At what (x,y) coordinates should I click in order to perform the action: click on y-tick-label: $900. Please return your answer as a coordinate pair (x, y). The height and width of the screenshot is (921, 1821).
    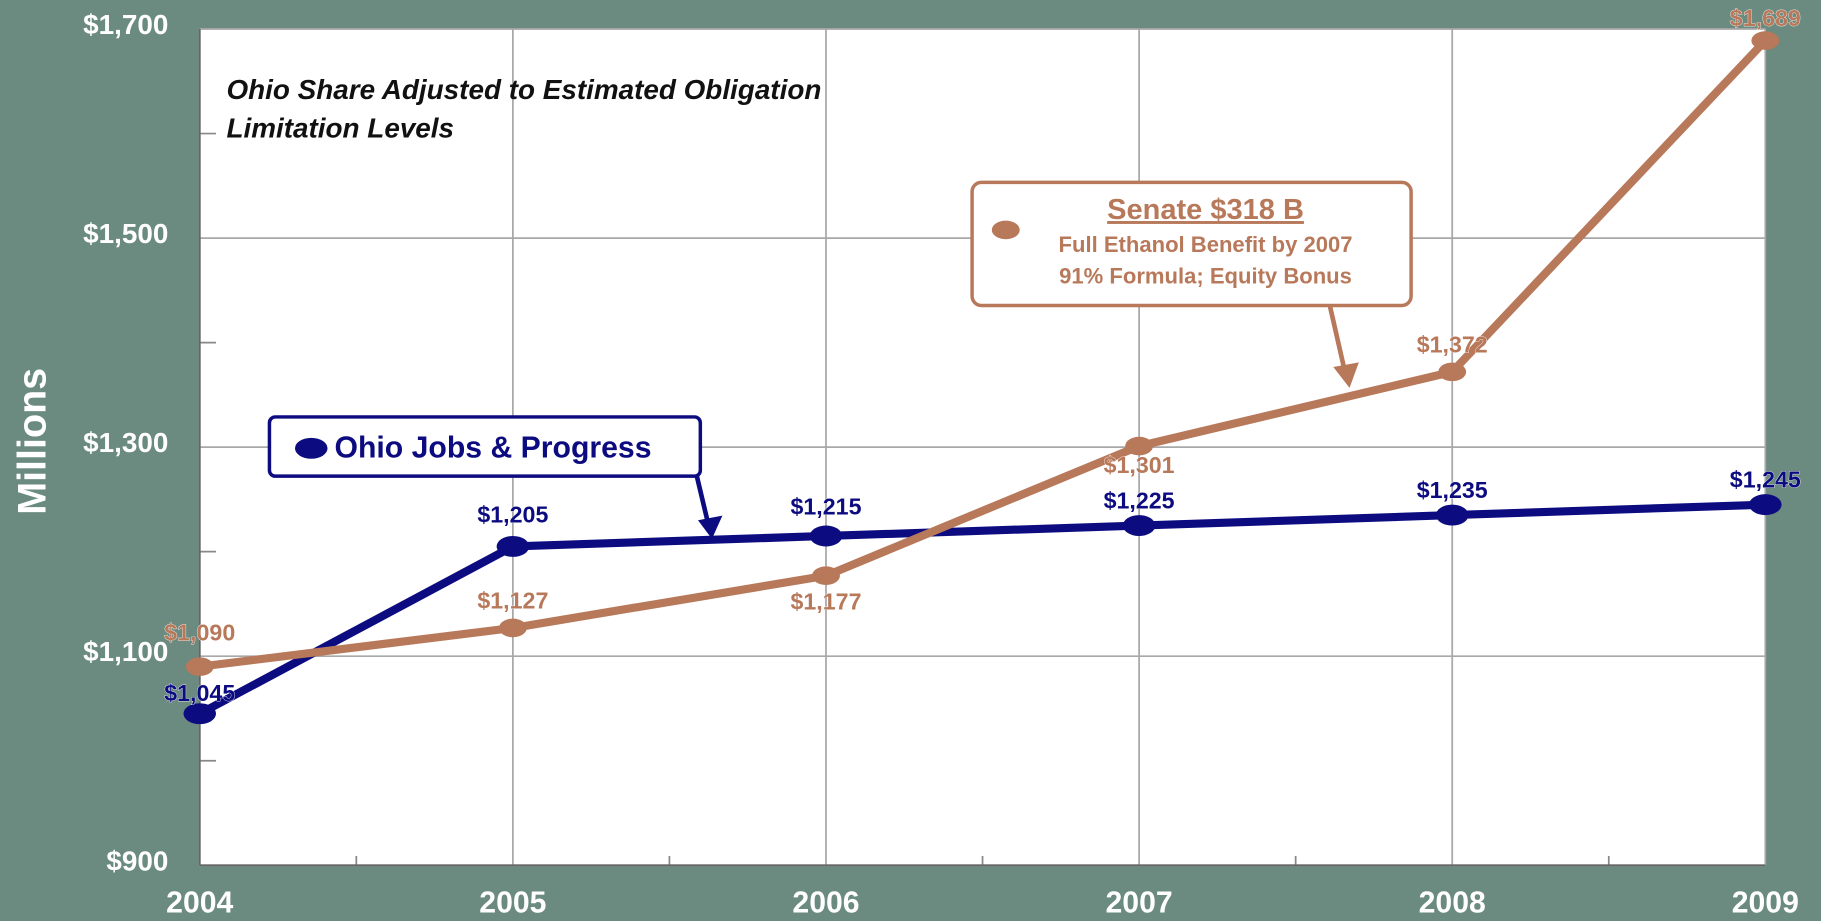
    Looking at the image, I should click on (137, 860).